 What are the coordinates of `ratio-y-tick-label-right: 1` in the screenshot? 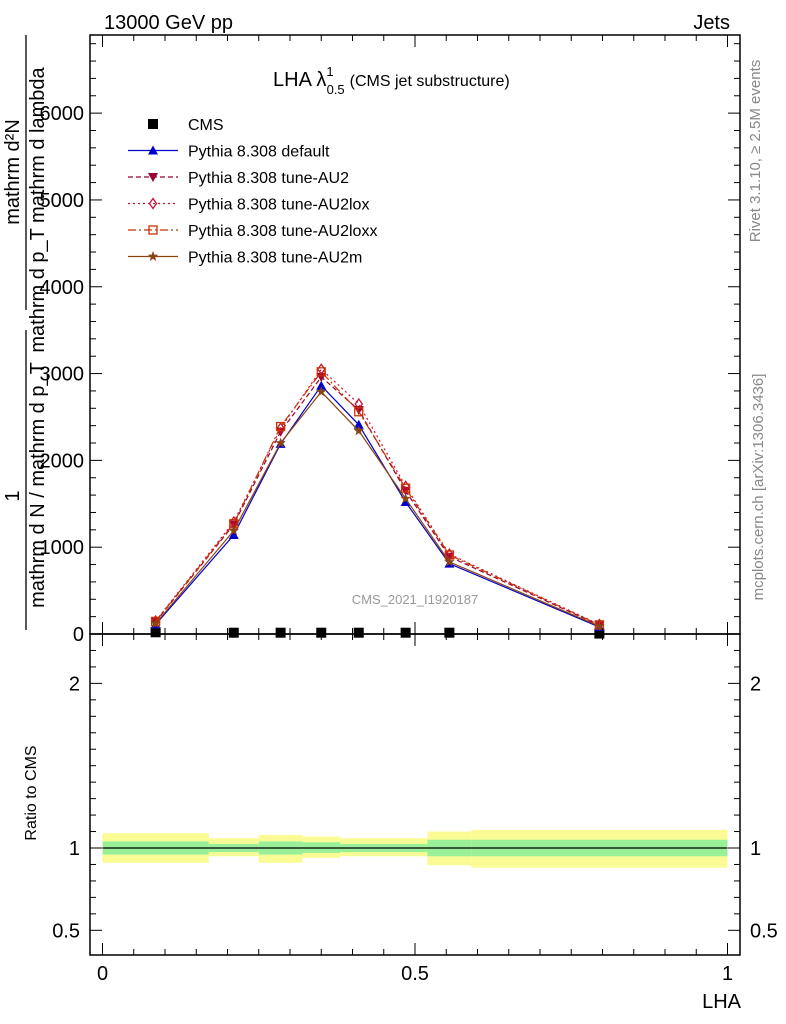 It's located at (755, 849).